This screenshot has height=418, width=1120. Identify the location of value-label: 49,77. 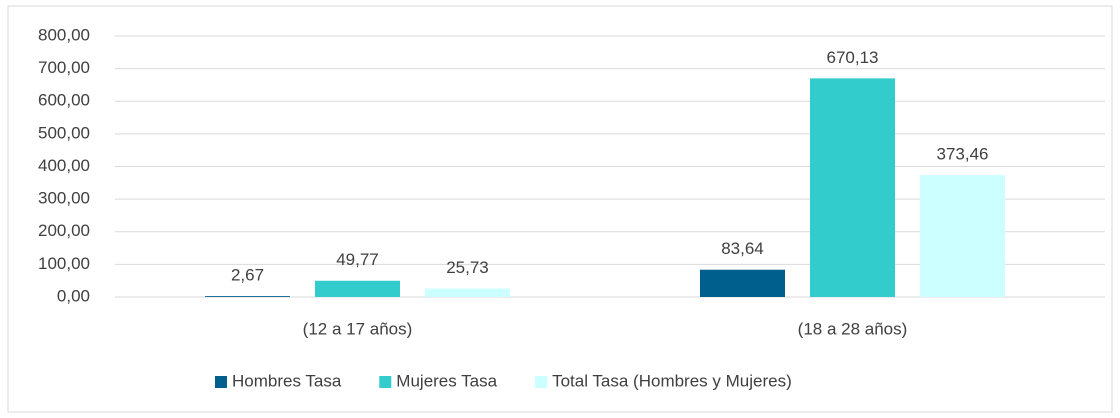
(357, 259).